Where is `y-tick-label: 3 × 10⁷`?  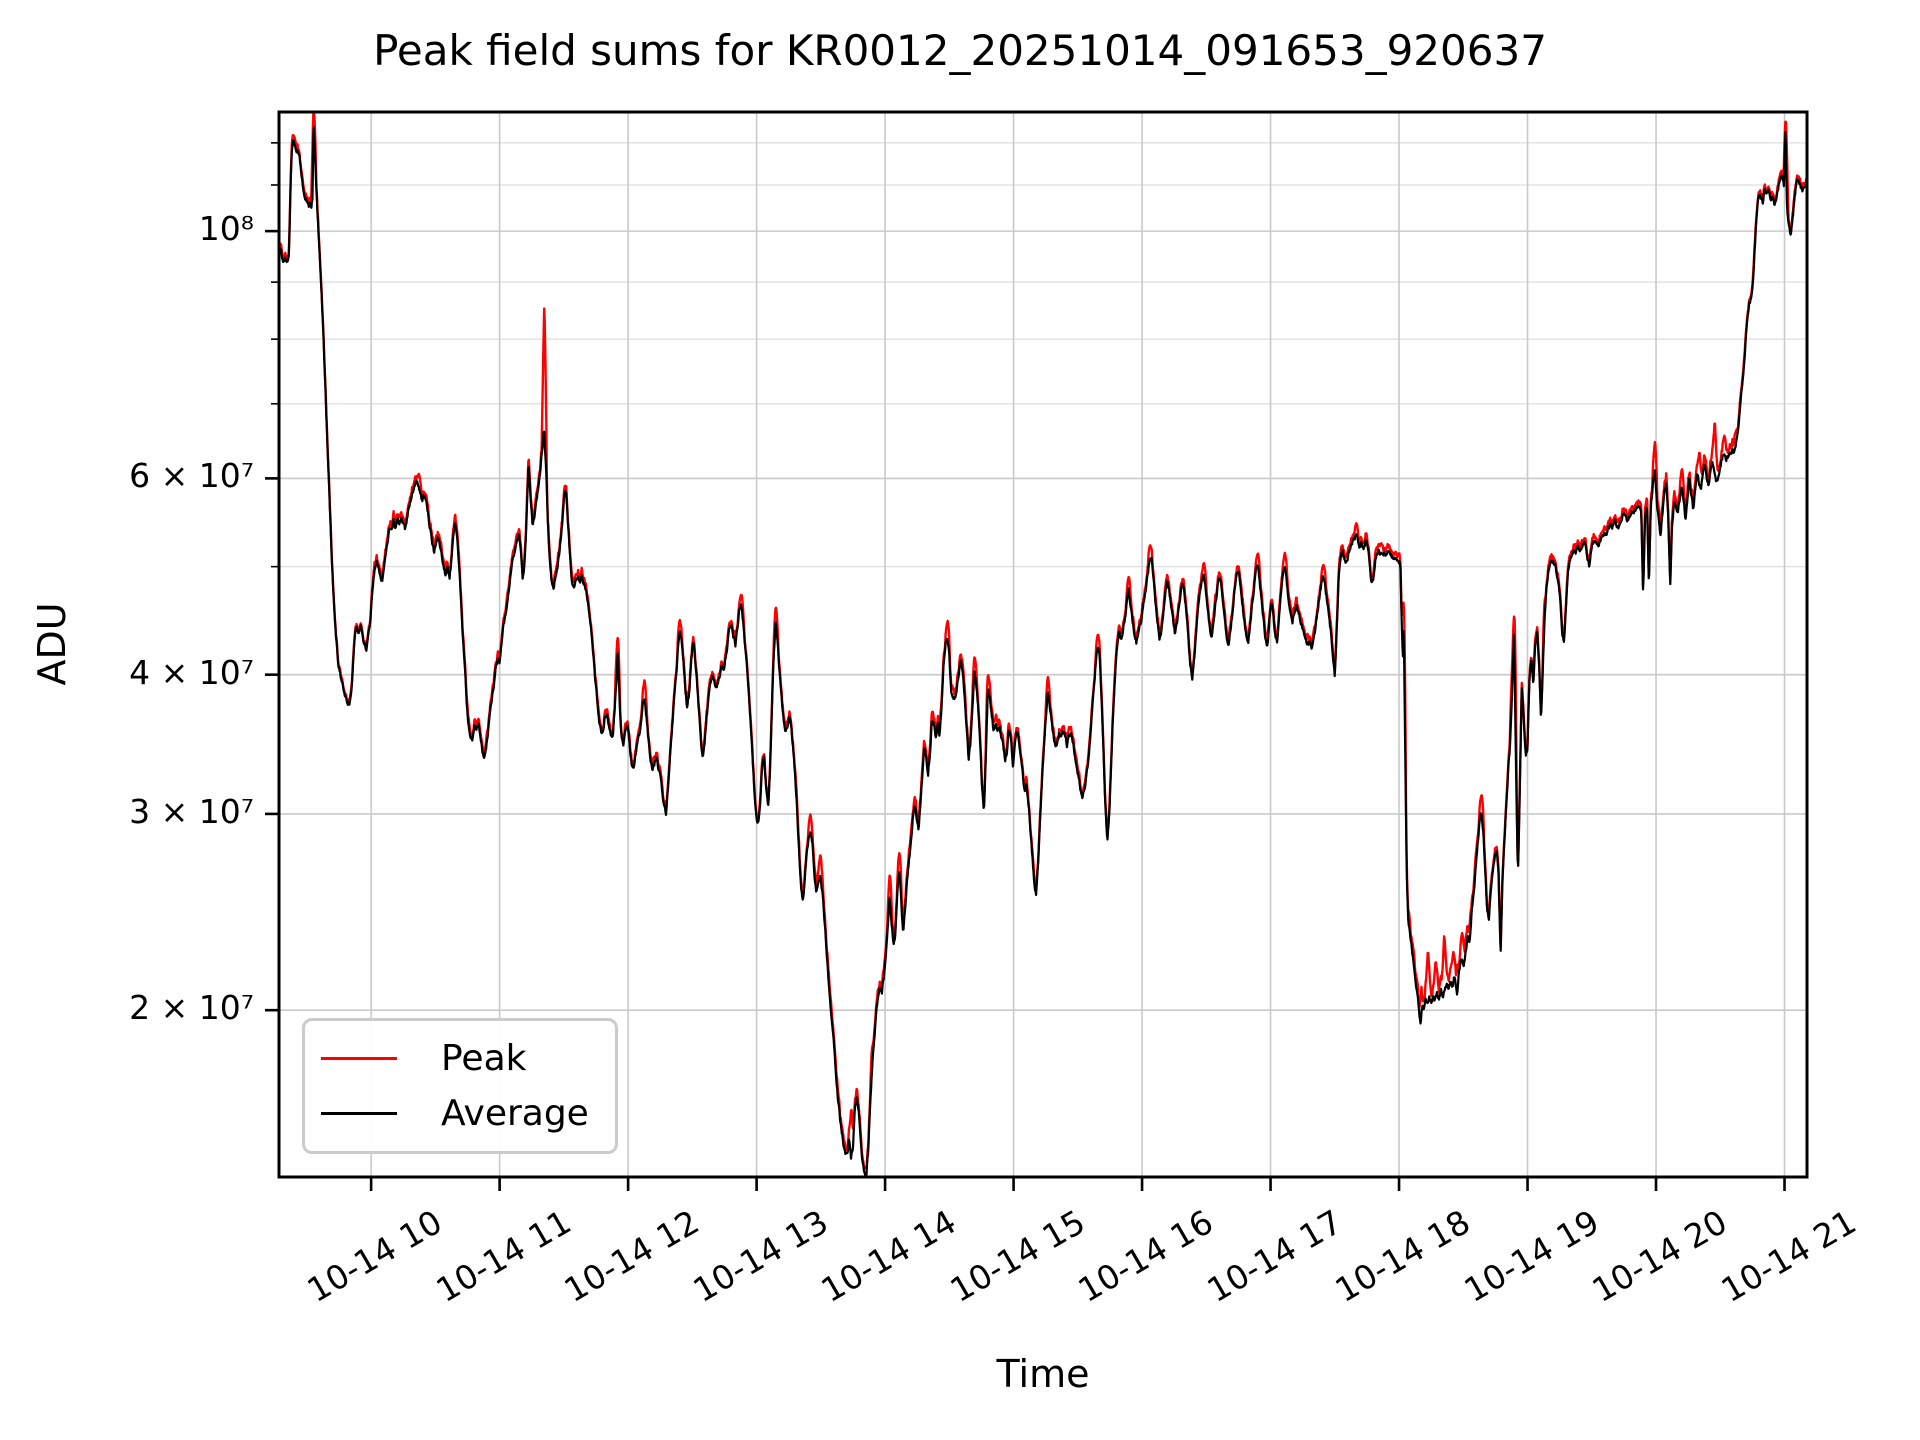
y-tick-label: 3 × 10⁷ is located at coordinates (191, 811).